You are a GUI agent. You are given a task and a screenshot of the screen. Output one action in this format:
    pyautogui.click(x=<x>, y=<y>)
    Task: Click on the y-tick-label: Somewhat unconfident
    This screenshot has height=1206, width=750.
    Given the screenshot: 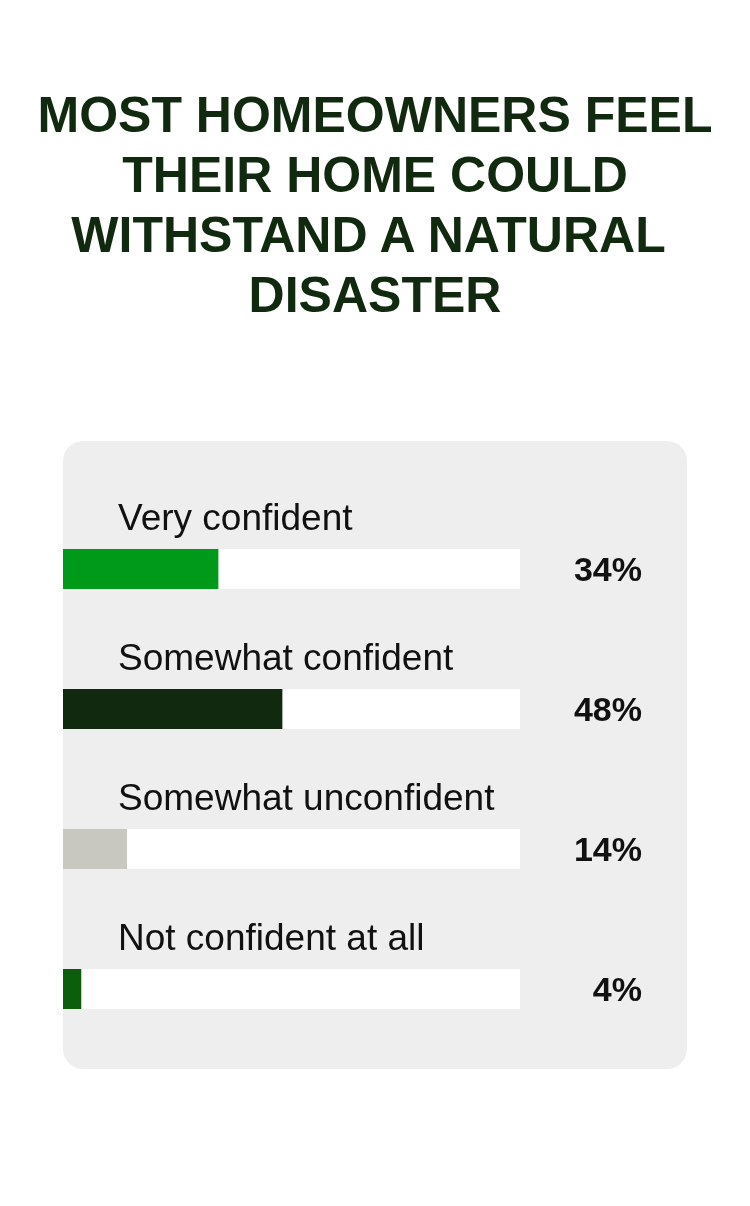 What is the action you would take?
    pyautogui.click(x=307, y=797)
    